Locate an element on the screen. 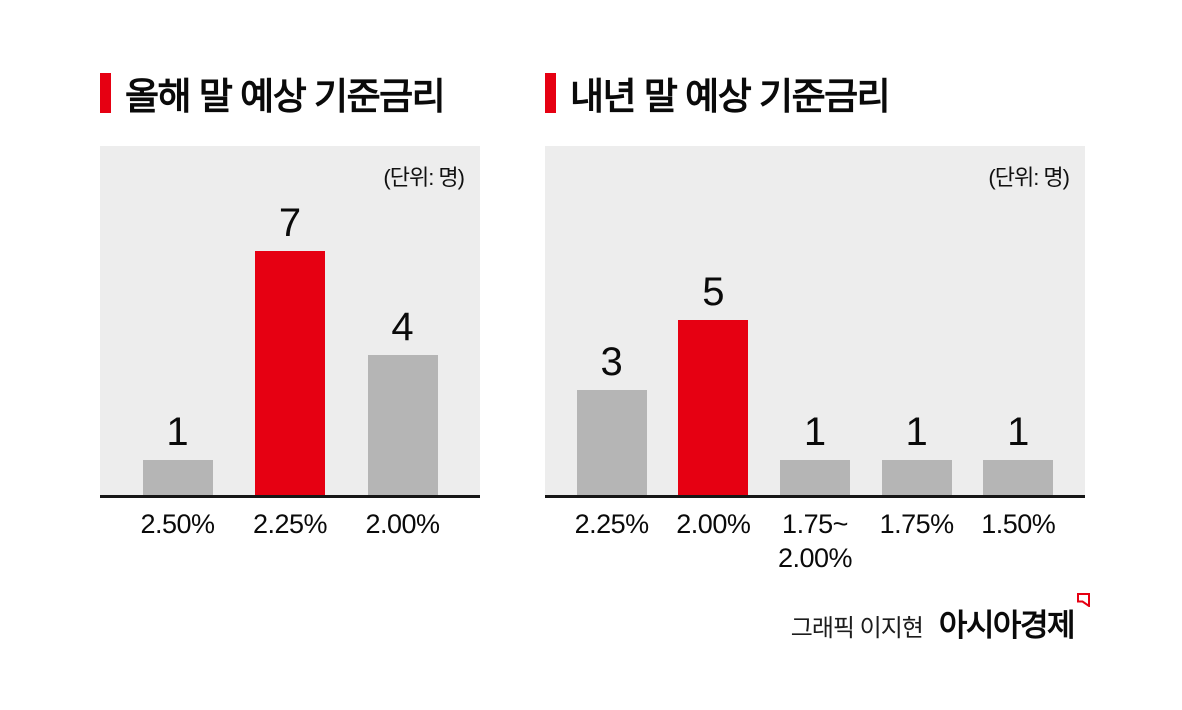 The image size is (1182, 710). labels-row: 2.25% 2.00% 1.75~ 2.00% 1.75% 1.50% is located at coordinates (815, 542).